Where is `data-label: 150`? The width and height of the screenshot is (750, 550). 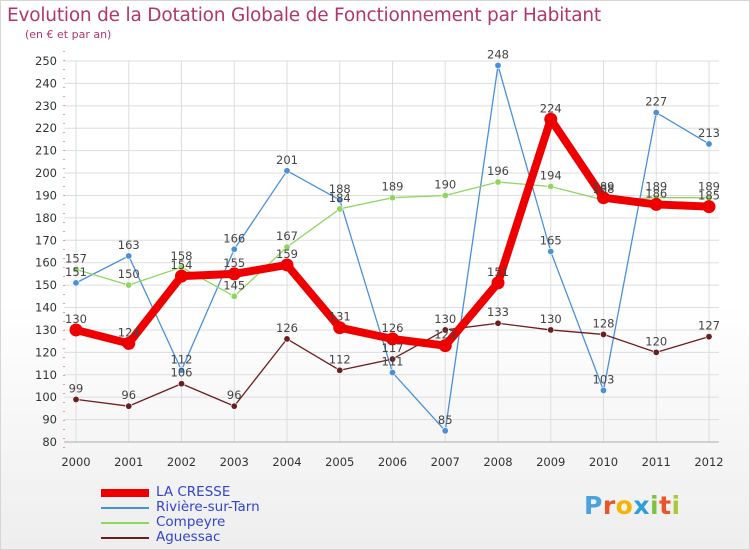 data-label: 150 is located at coordinates (129, 274).